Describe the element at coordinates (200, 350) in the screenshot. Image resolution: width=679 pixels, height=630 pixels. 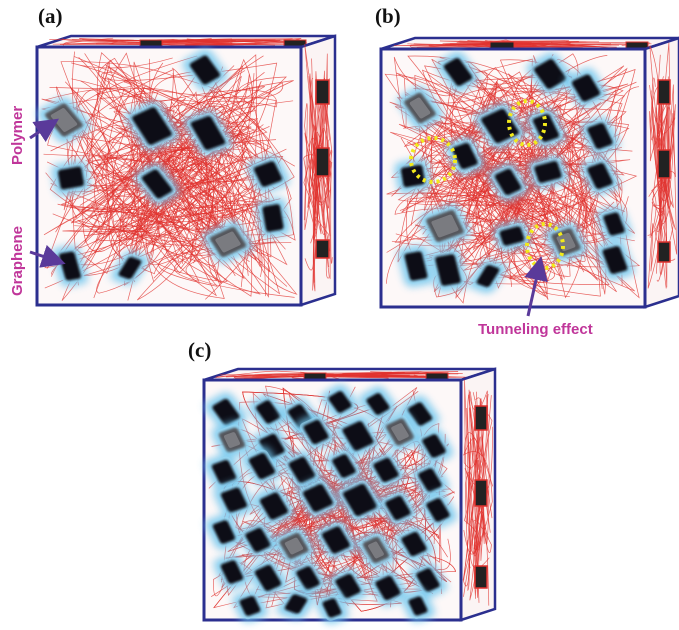
I see `panel-label-c: (c)` at that location.